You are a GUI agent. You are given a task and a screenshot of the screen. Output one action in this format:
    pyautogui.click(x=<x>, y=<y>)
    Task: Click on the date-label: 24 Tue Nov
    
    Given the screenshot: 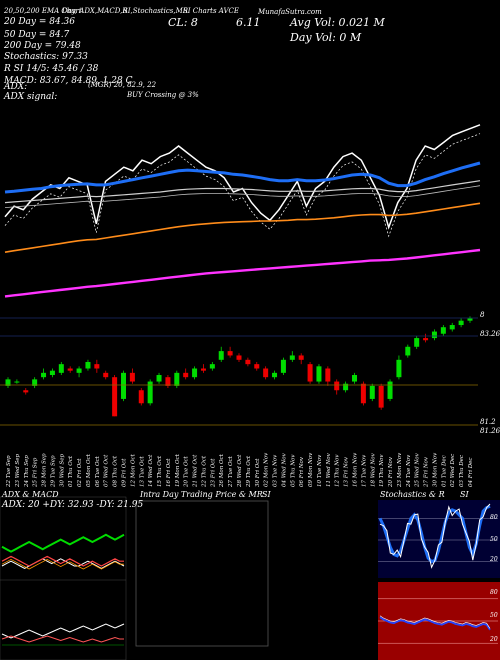 What is the action you would take?
    pyautogui.click(x=409, y=471)
    